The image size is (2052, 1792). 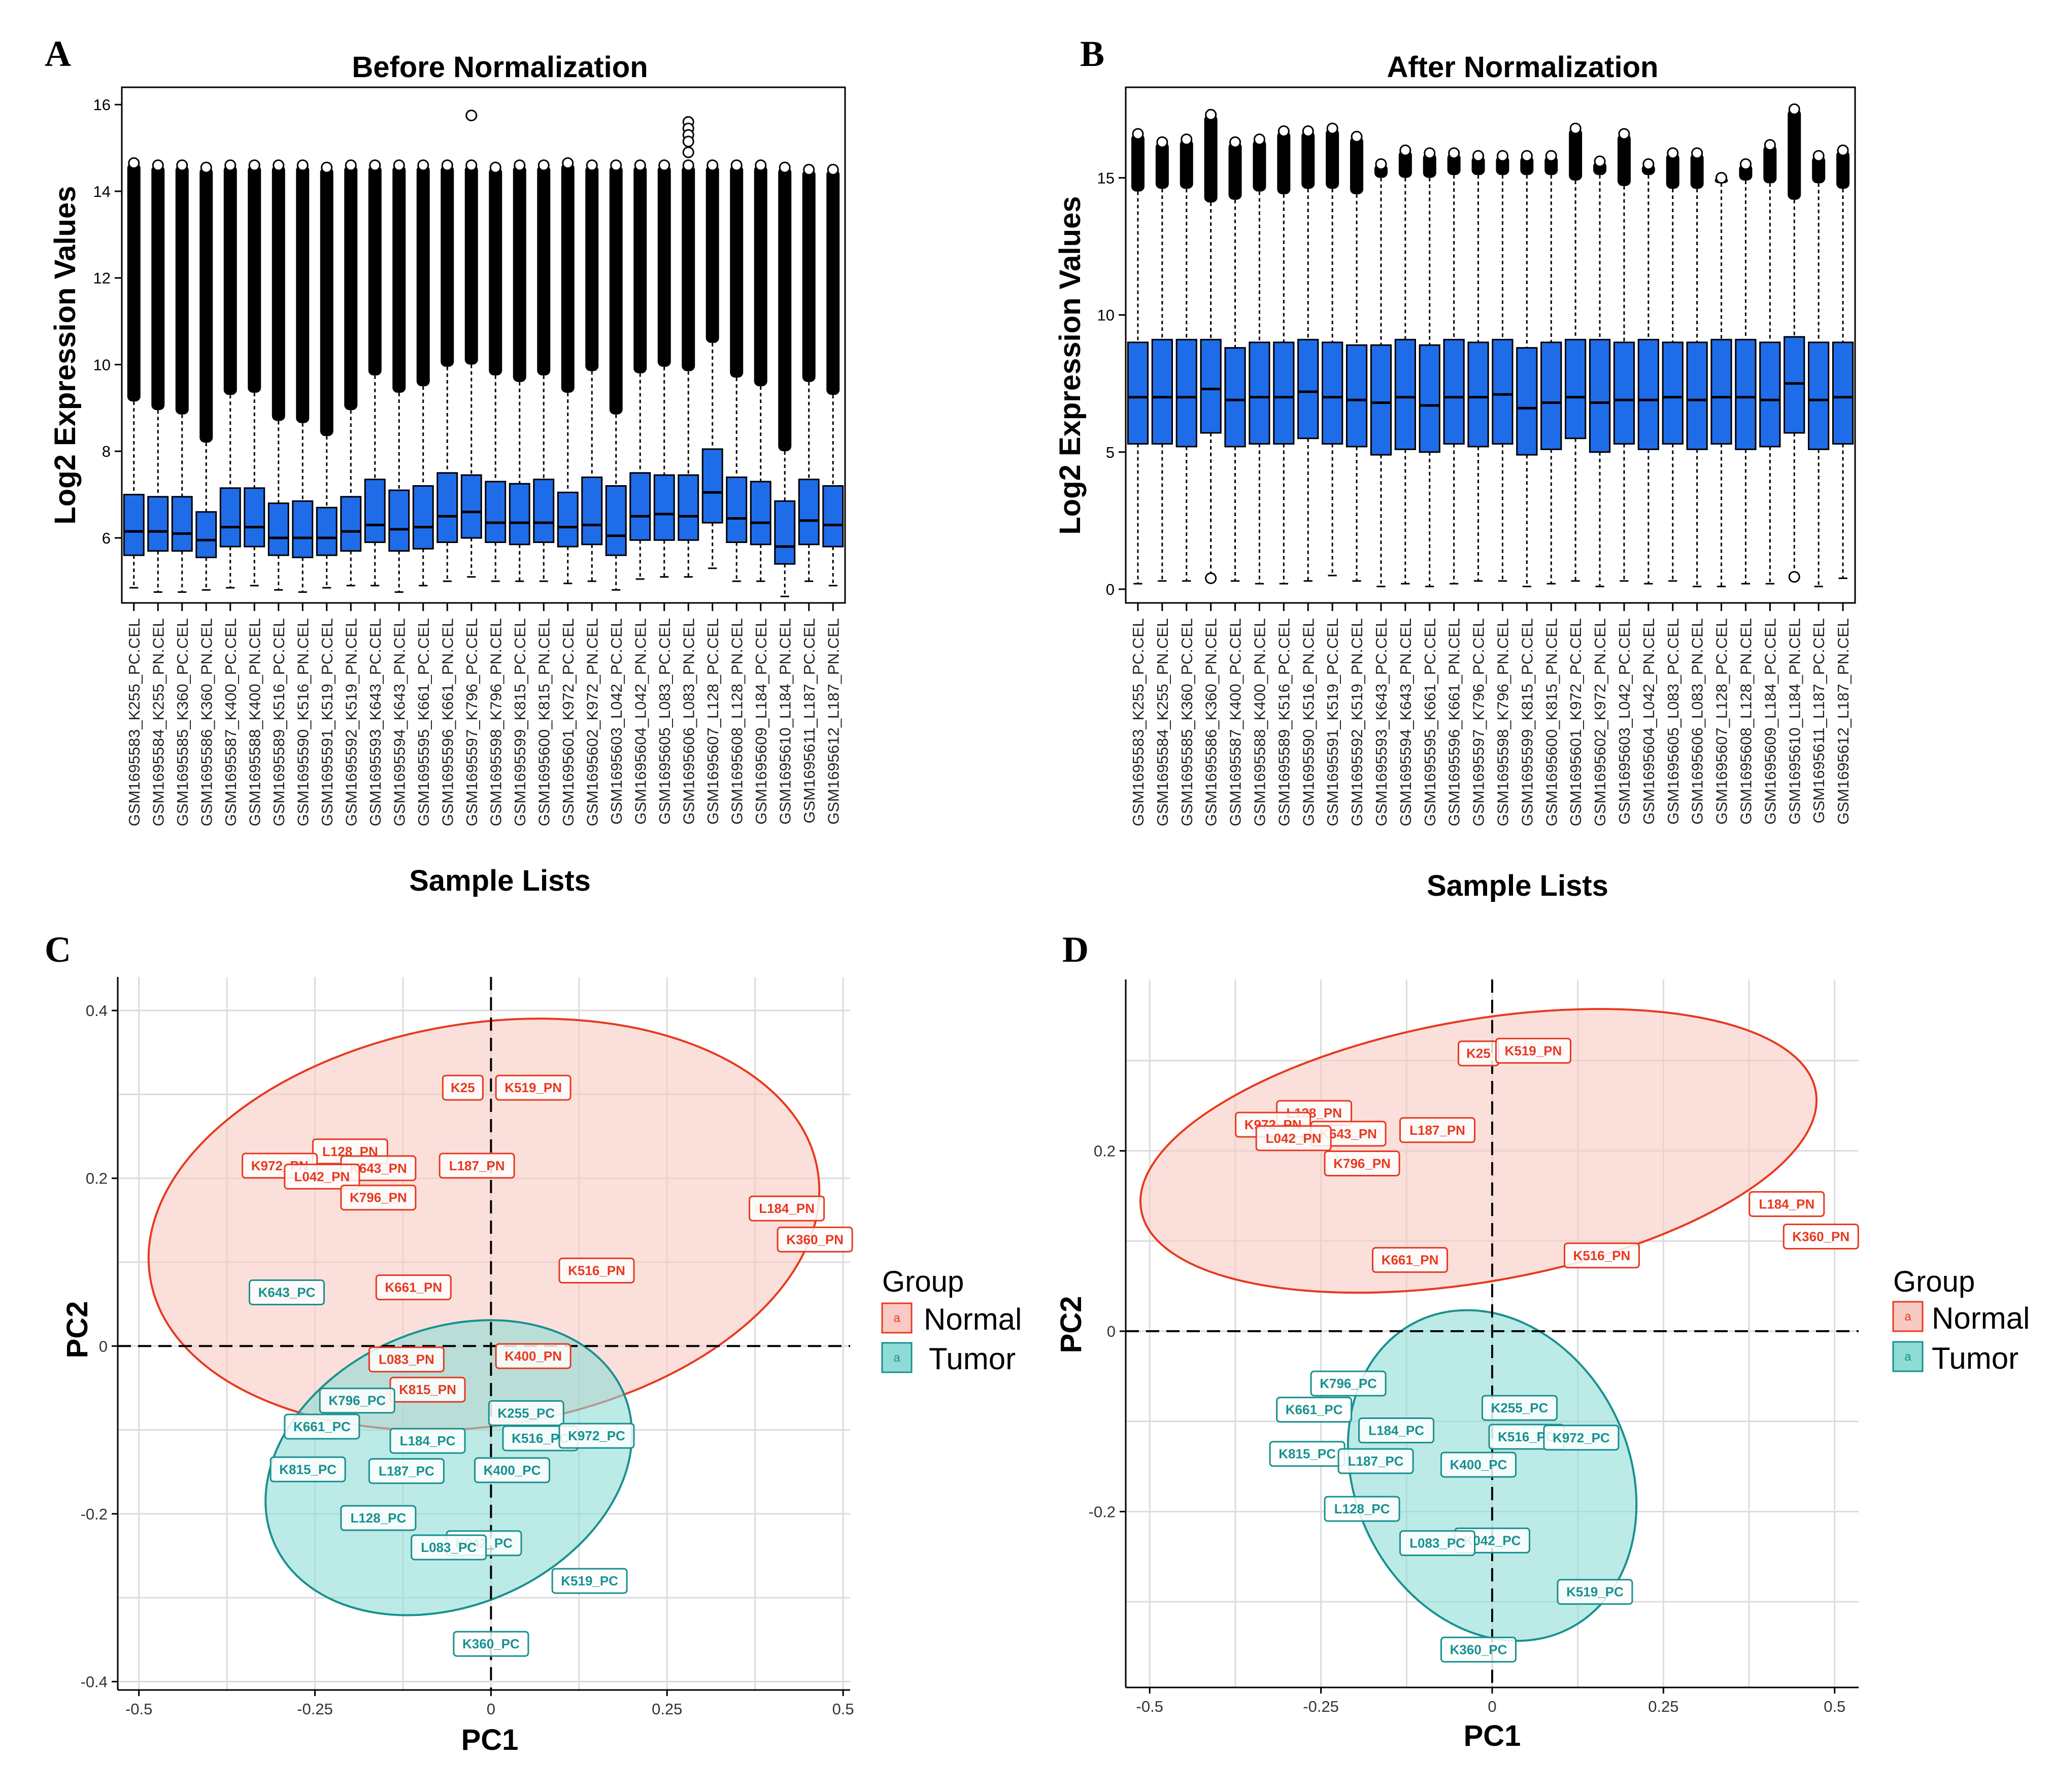 What do you see at coordinates (106, 538) in the screenshot?
I see `panel-a-ytick-label: 6` at bounding box center [106, 538].